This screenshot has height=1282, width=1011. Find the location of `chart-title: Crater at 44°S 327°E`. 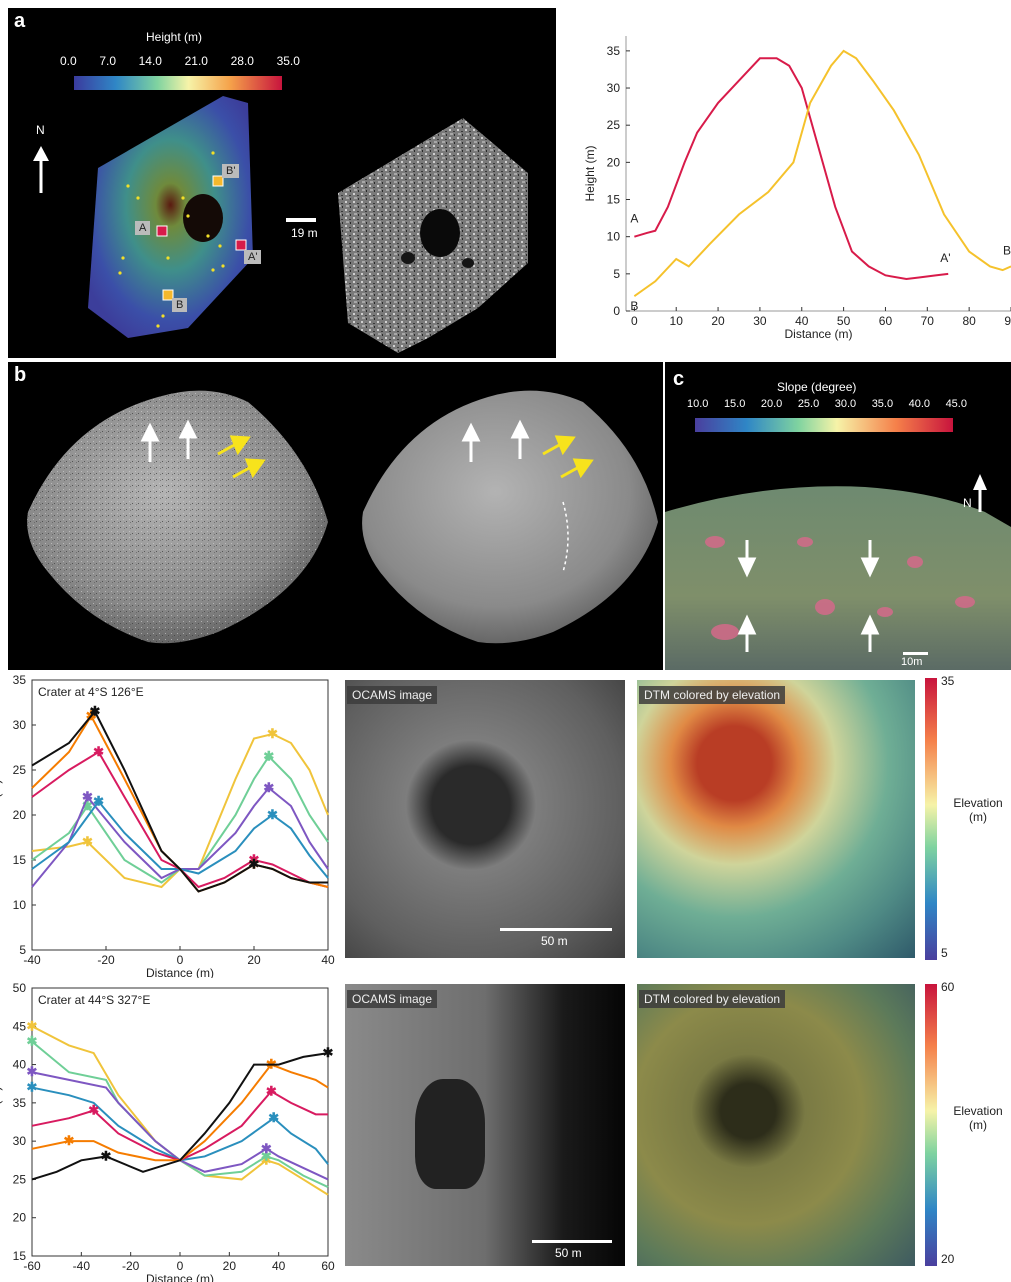

chart-title: Crater at 44°S 327°E is located at coordinates (94, 1000).